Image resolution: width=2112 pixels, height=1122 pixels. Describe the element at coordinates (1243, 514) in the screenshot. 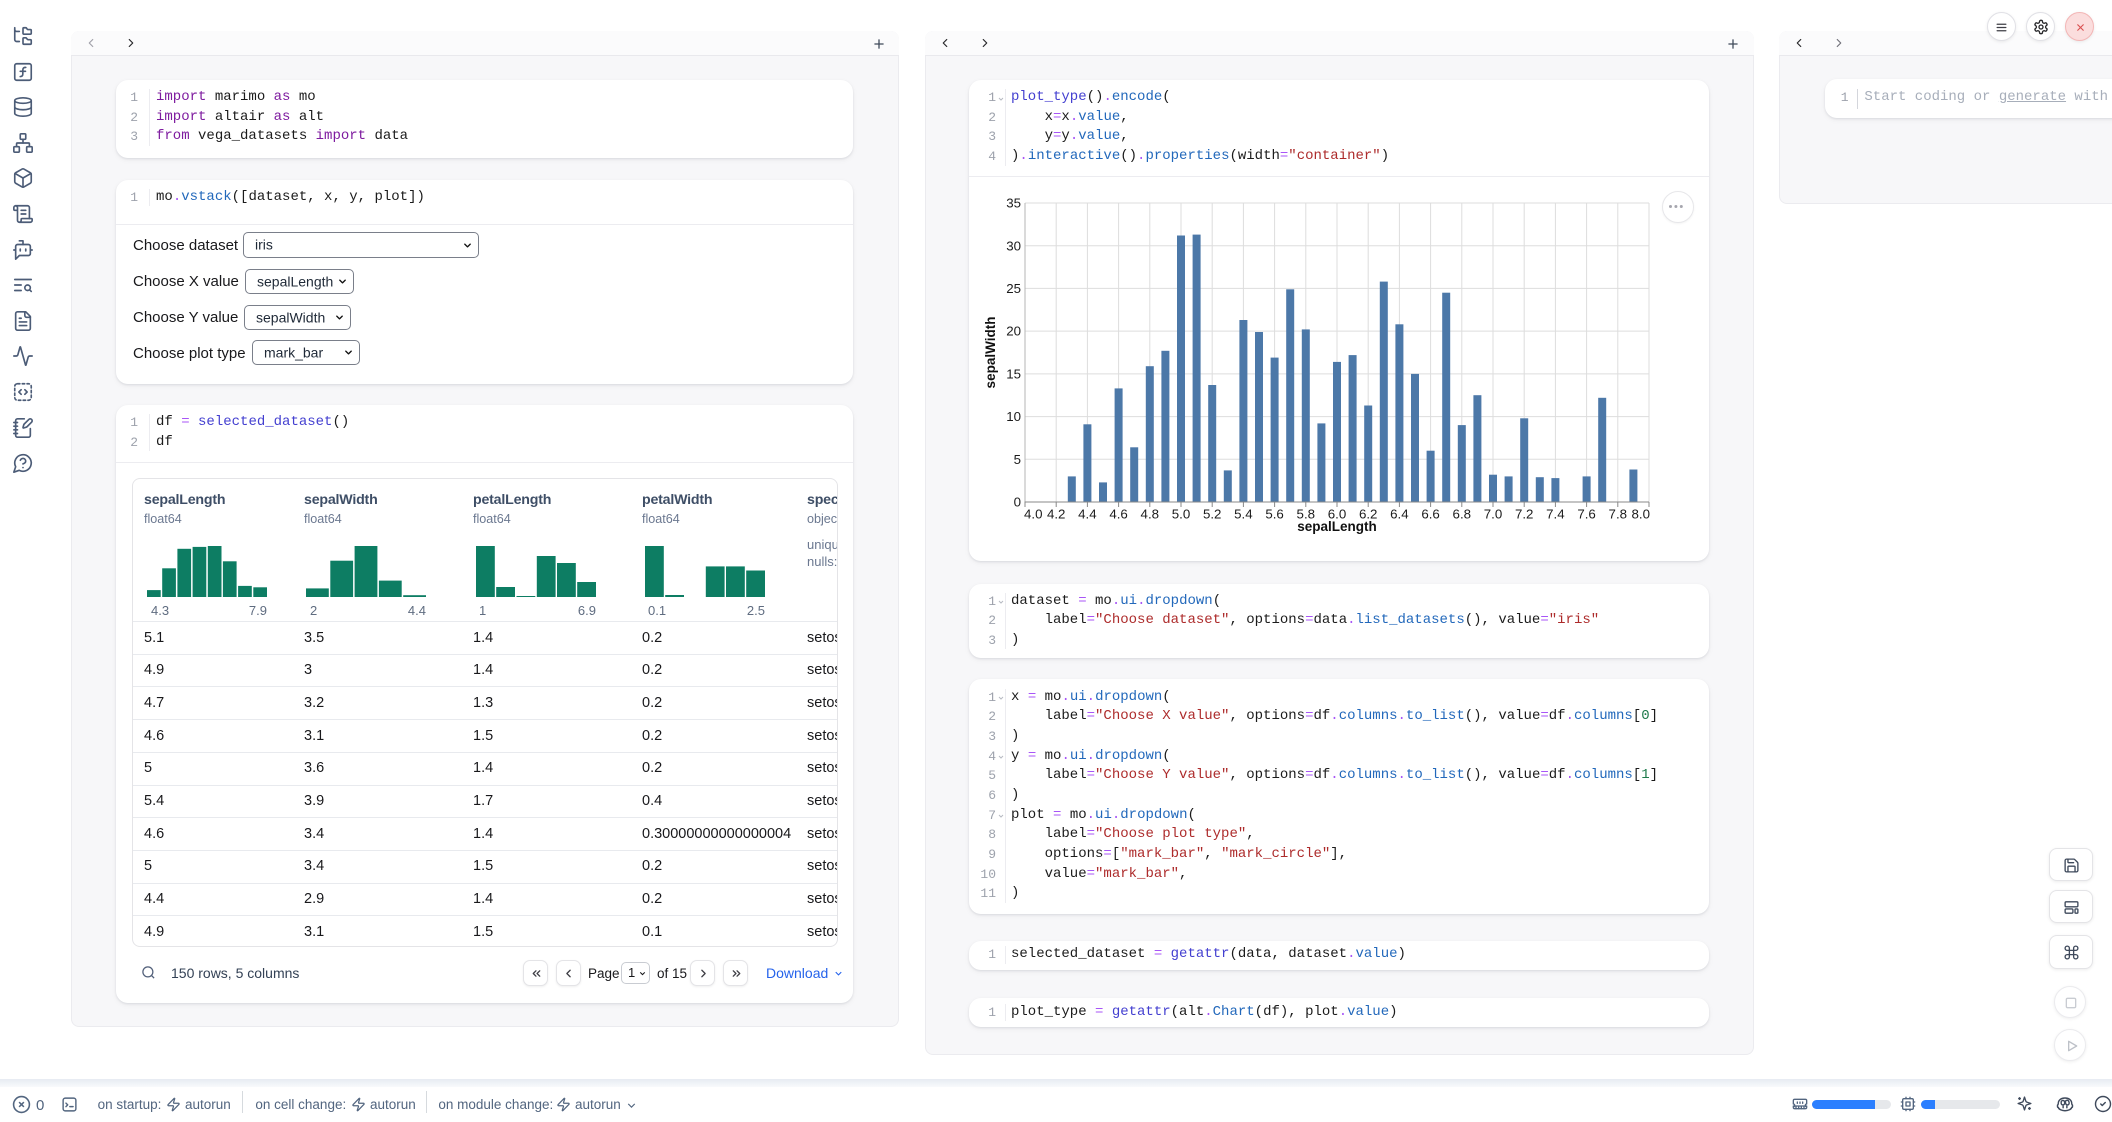

I see `svg-text: 5.4` at that location.